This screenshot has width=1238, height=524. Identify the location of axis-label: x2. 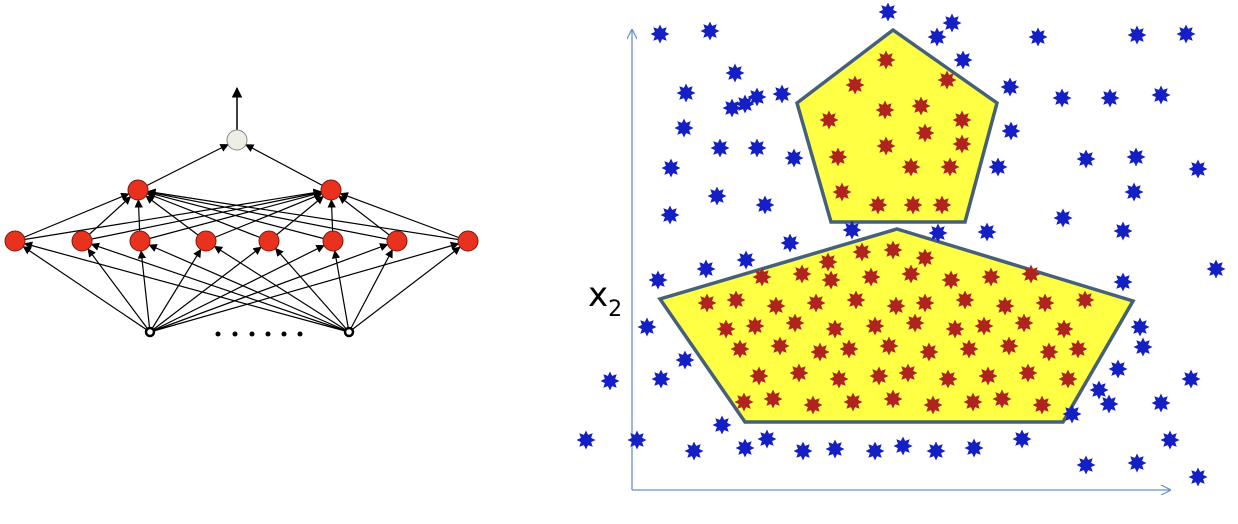
(605, 298).